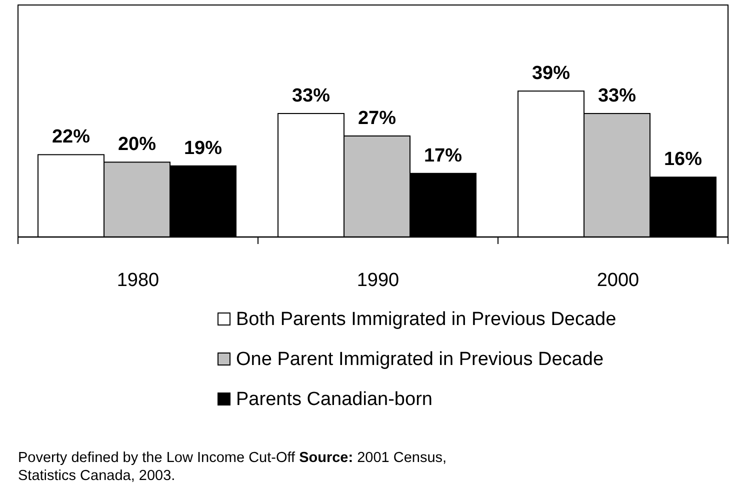 The width and height of the screenshot is (729, 483). Describe the element at coordinates (426, 319) in the screenshot. I see `legend-label: Both Parents Immigrated in Previous Decade` at that location.